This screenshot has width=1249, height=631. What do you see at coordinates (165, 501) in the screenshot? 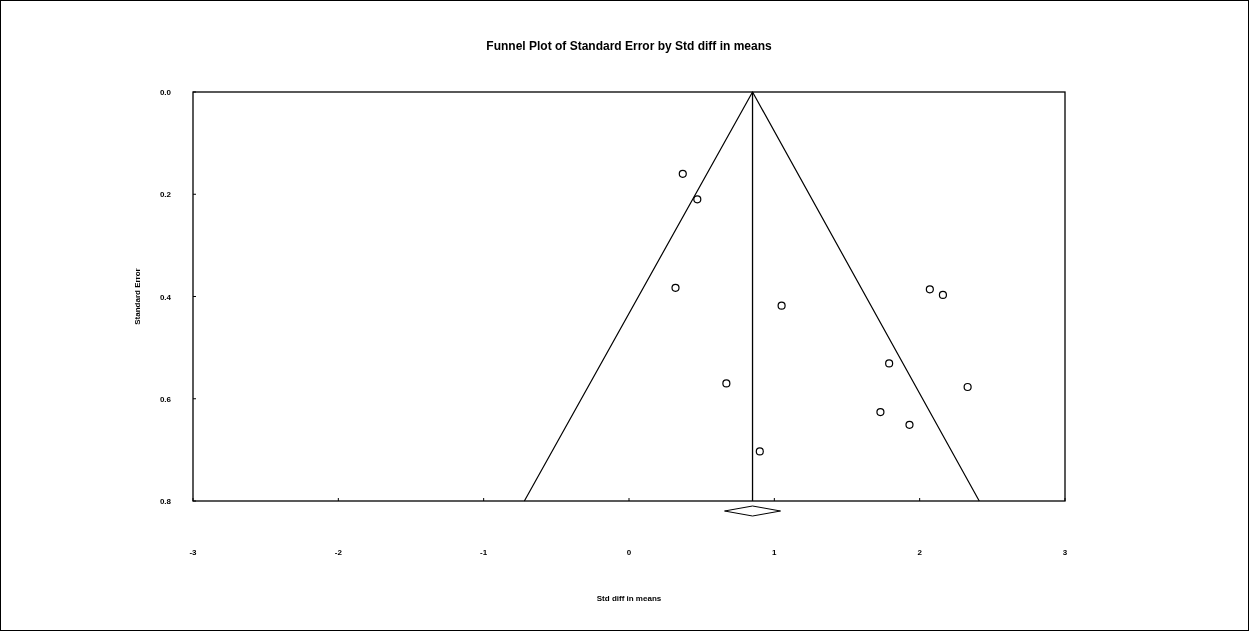
I see `y-tick-label: 0.8` at bounding box center [165, 501].